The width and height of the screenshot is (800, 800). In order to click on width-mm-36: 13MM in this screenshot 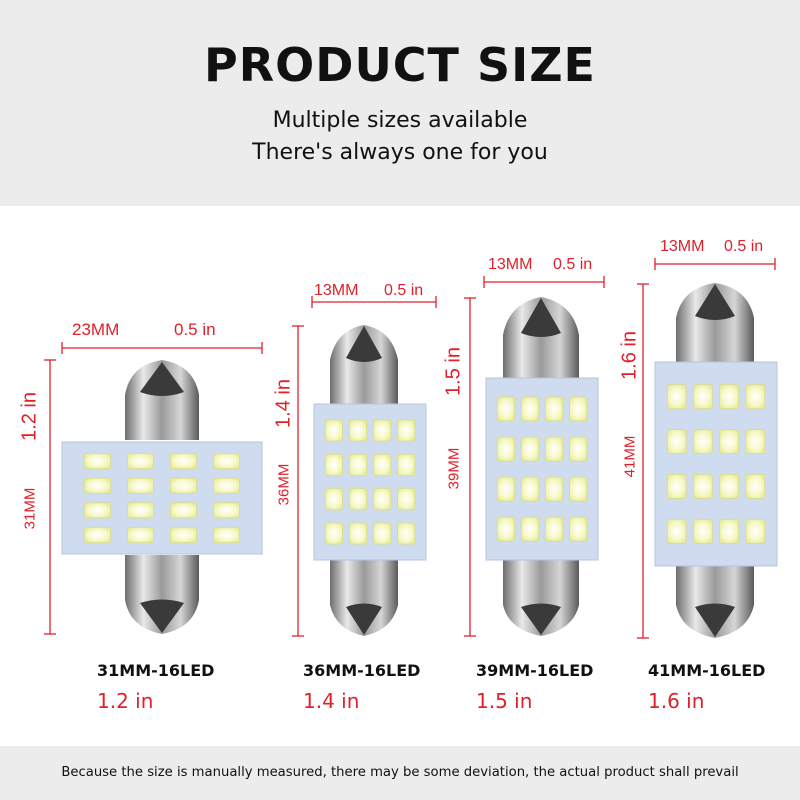, I will do `click(336, 290)`.